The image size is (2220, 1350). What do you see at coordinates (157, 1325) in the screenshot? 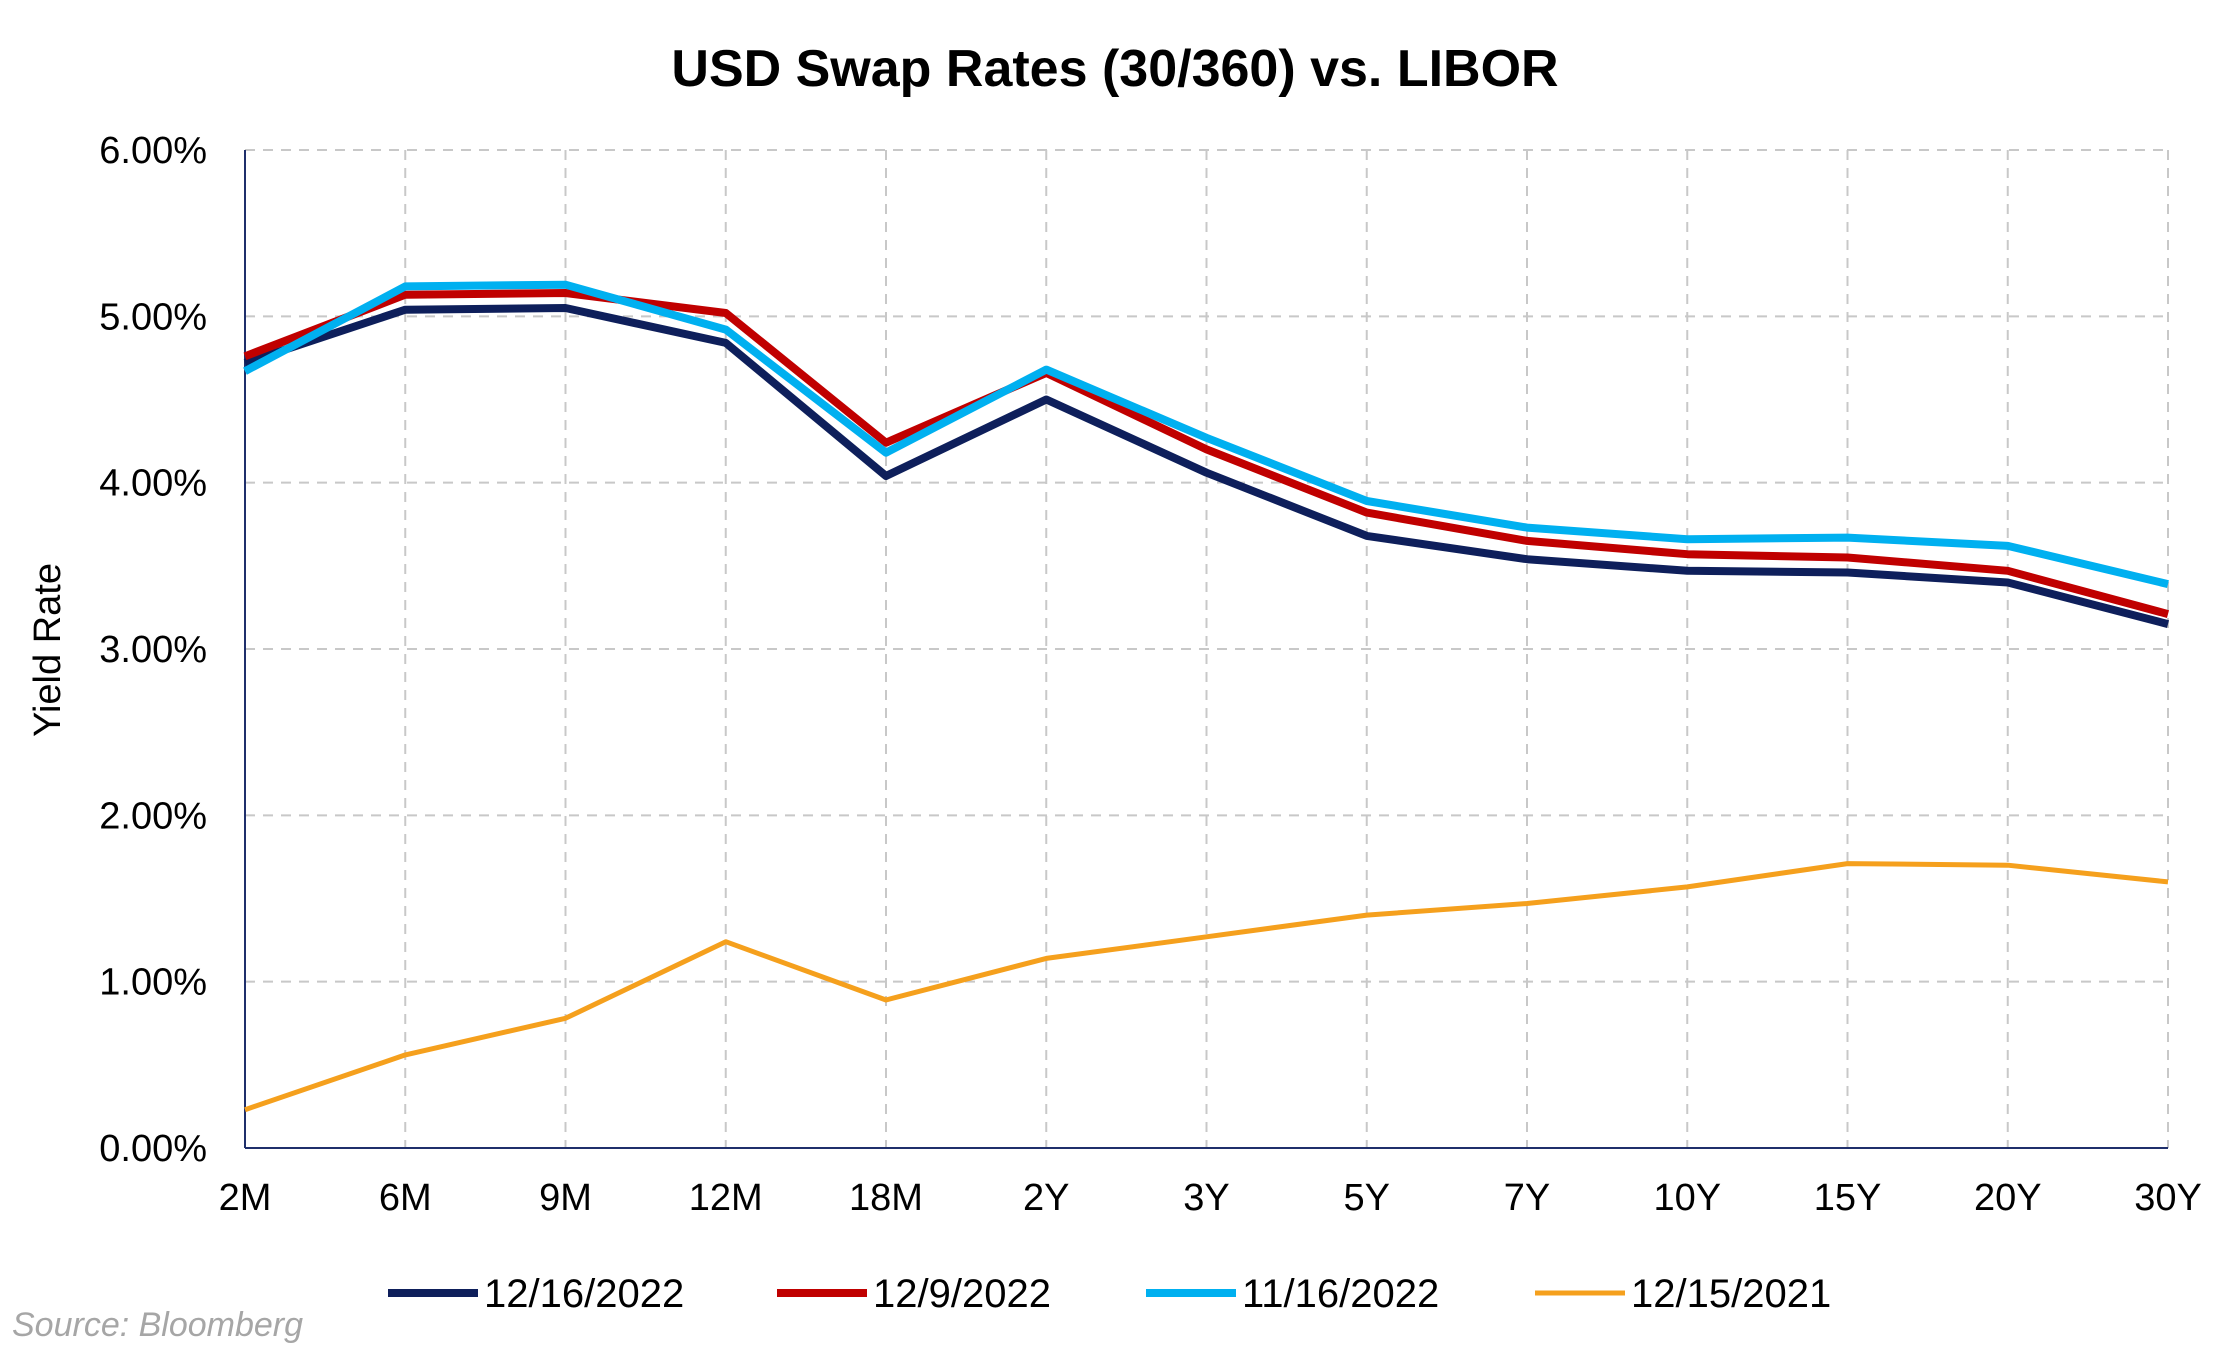
I see `source-note: Source: Bloomberg` at bounding box center [157, 1325].